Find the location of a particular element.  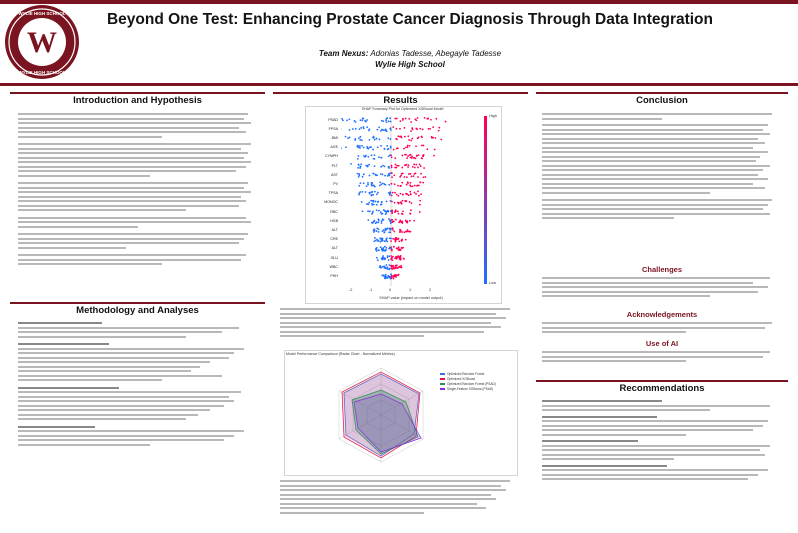

radar-legend-item: Optimized Random Forest is located at coordinates (462, 374).